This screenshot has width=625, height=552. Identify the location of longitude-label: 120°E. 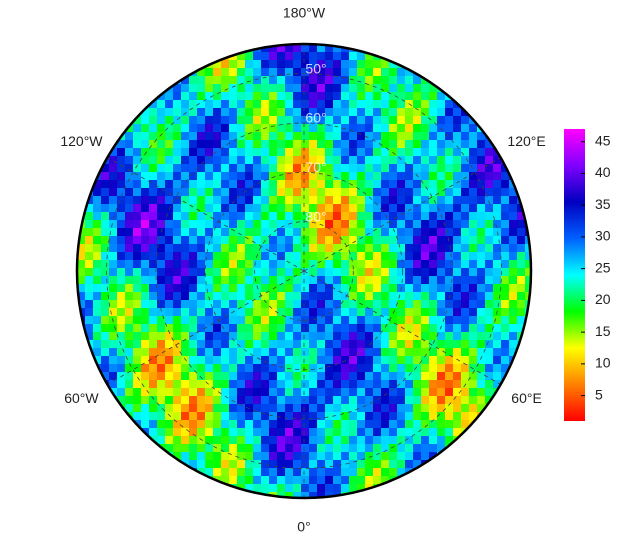
(526, 141).